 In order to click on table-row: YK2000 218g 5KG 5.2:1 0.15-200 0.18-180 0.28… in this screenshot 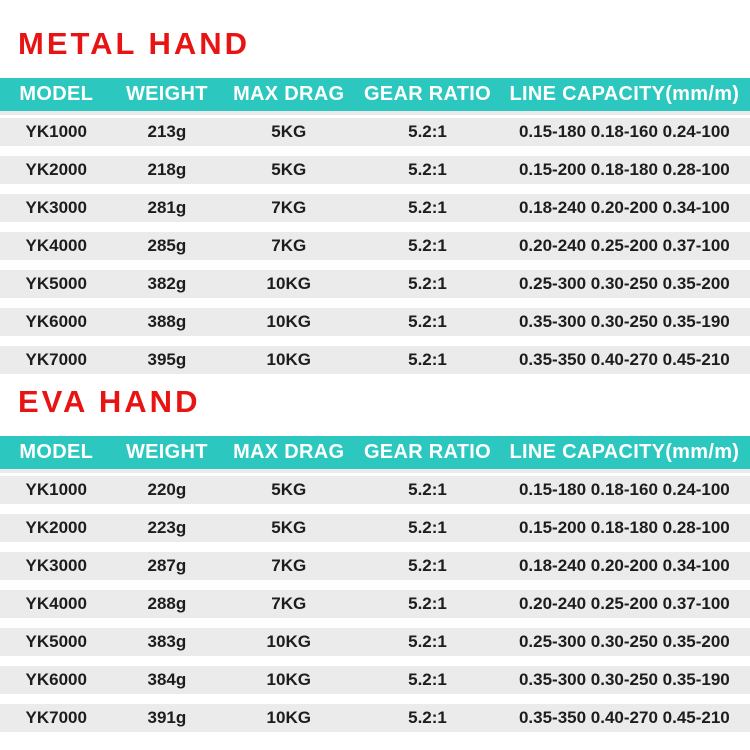, I will do `click(375, 170)`.